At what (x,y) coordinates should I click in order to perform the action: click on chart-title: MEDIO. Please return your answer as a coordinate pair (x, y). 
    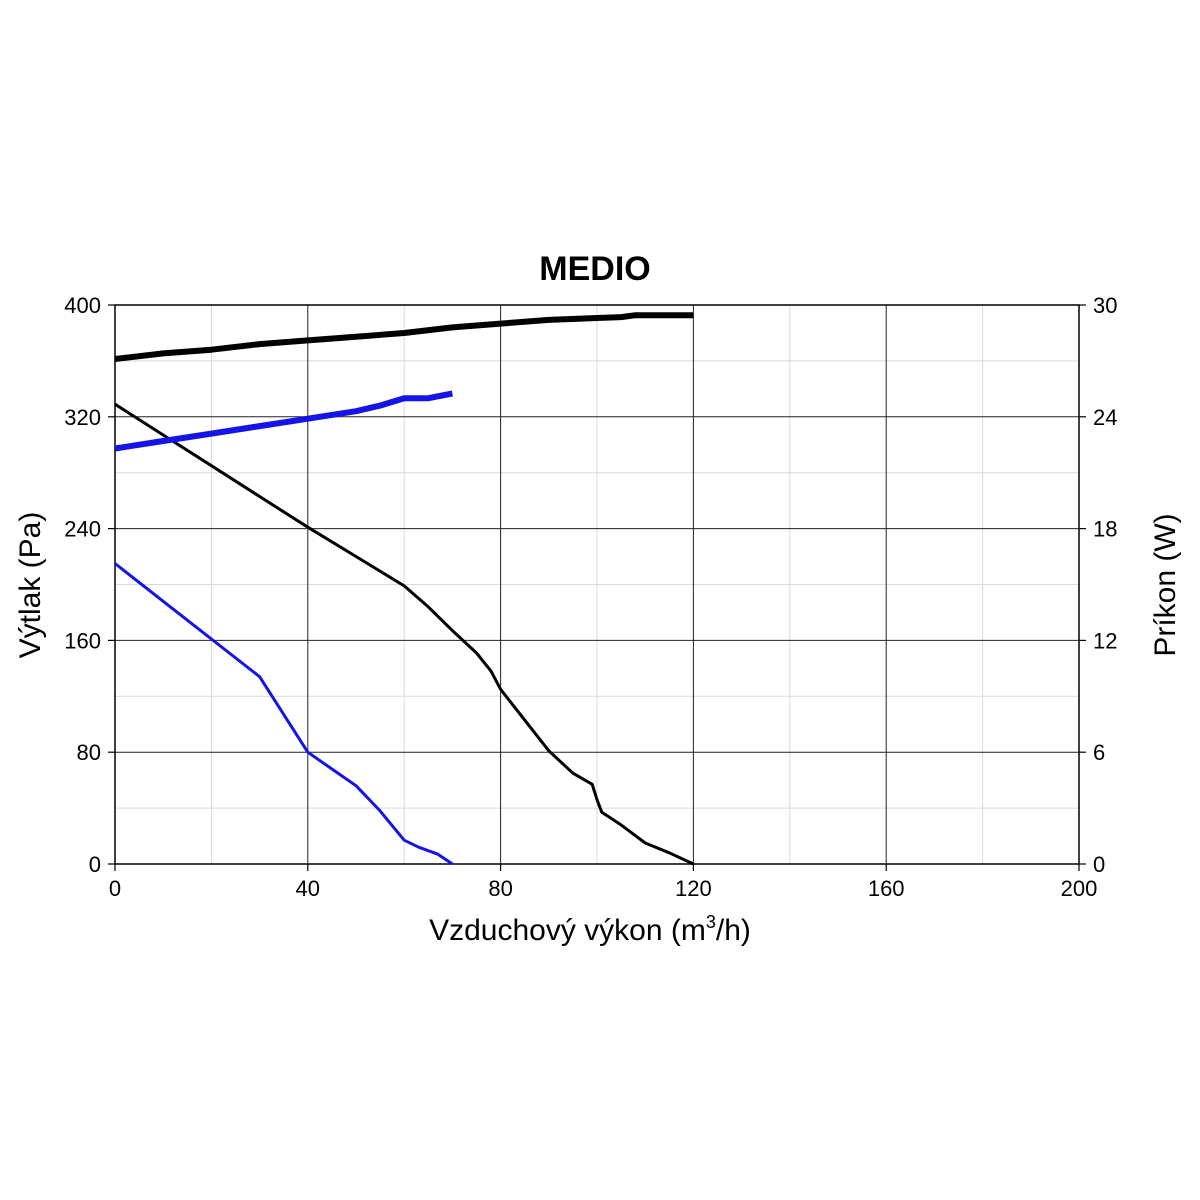
    Looking at the image, I should click on (594, 269).